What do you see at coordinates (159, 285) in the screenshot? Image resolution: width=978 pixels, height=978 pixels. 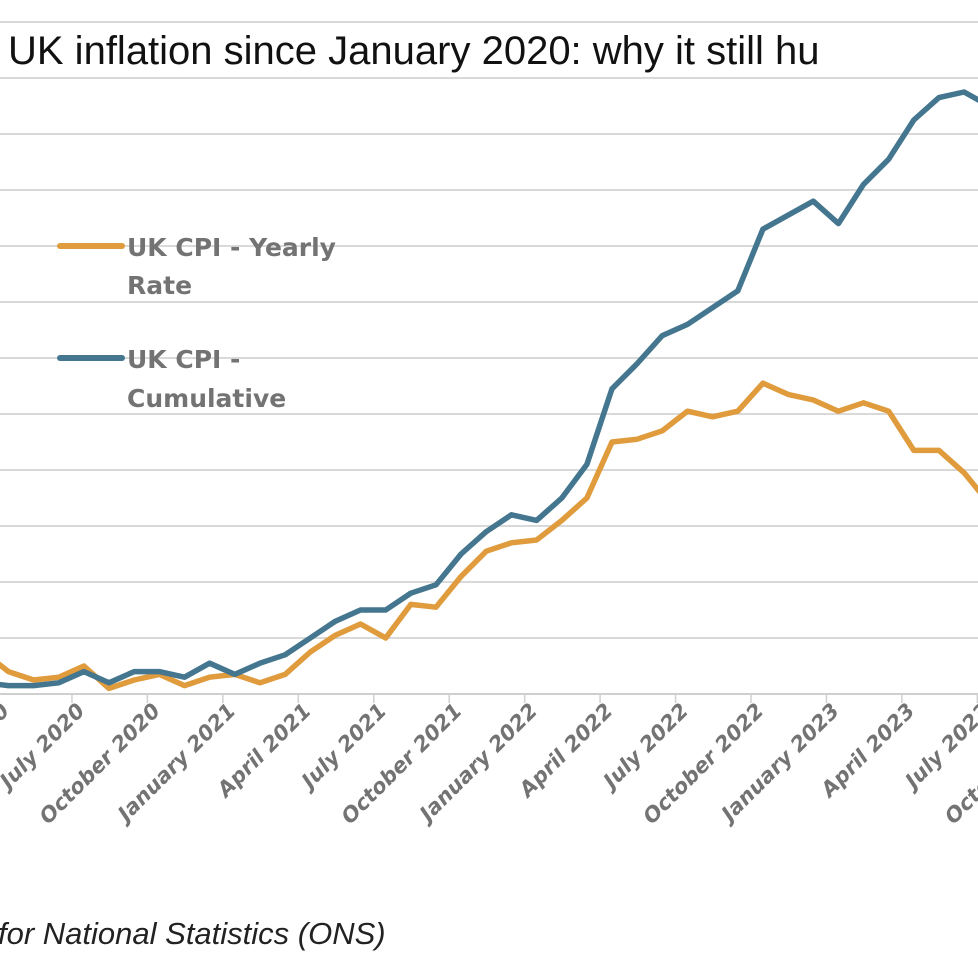 I see `legend-label-yearly-line2: Rate` at bounding box center [159, 285].